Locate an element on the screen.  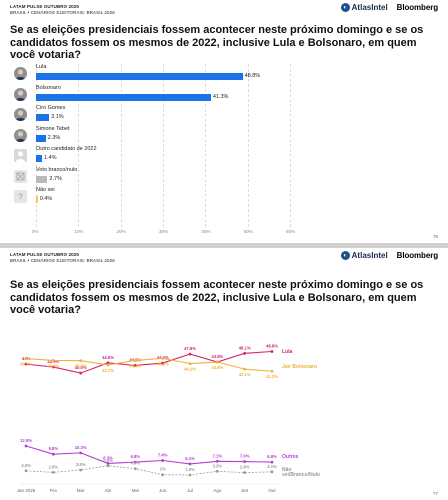
x-tick-label: Mai is located at coordinates (135, 490).